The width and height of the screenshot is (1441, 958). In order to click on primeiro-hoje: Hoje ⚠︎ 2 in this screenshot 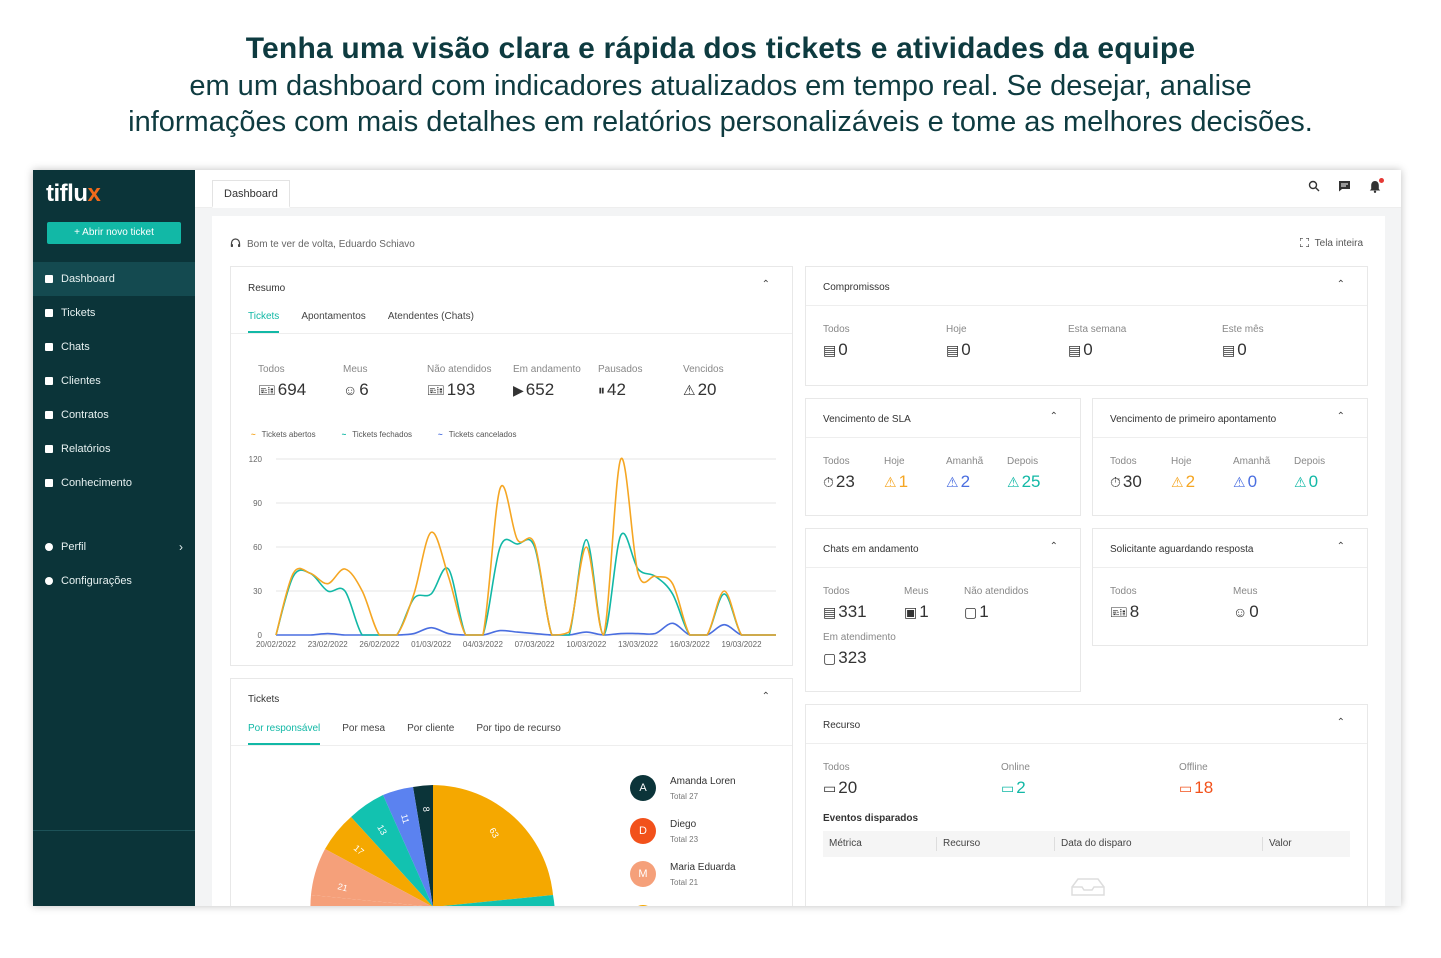, I will do `click(1183, 473)`.